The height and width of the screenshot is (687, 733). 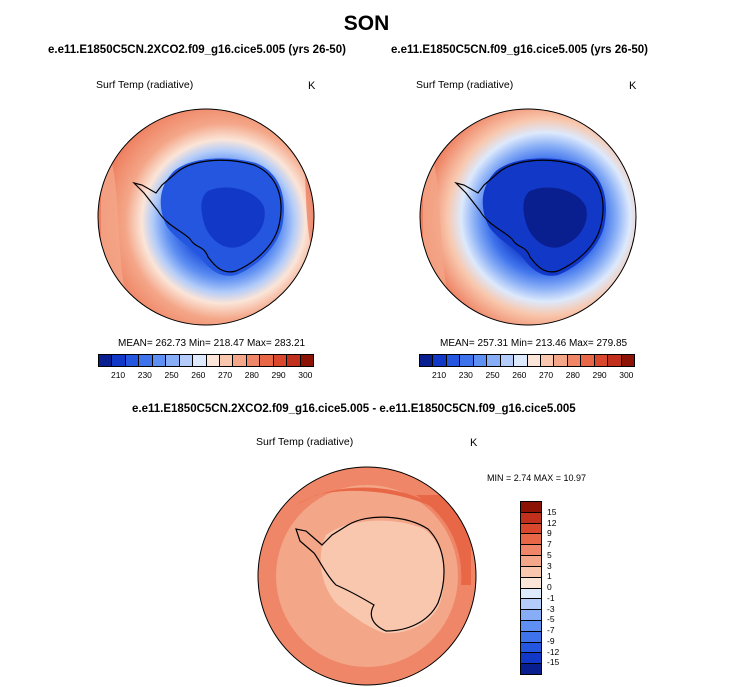 I want to click on left-variable-label: Surf Temp (radiative), so click(x=145, y=85).